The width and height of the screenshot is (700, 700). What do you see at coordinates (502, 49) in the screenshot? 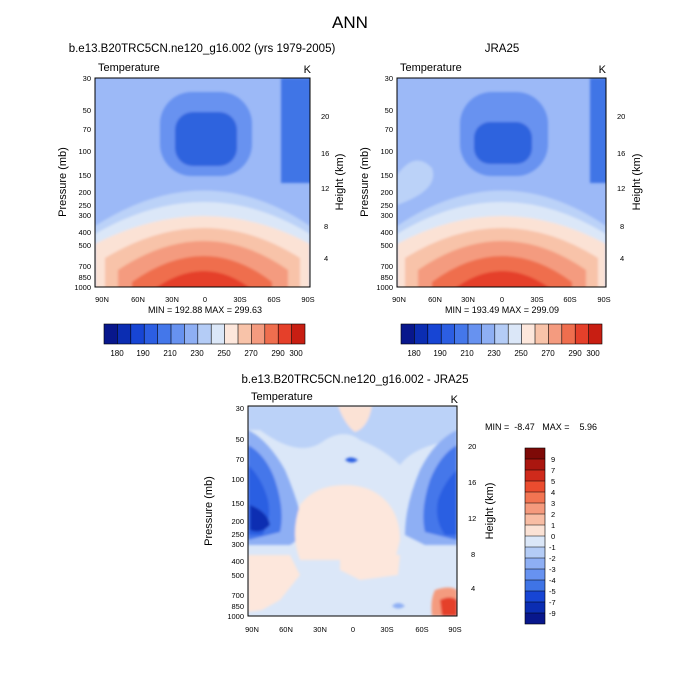
I see `panel-title: JRA25` at bounding box center [502, 49].